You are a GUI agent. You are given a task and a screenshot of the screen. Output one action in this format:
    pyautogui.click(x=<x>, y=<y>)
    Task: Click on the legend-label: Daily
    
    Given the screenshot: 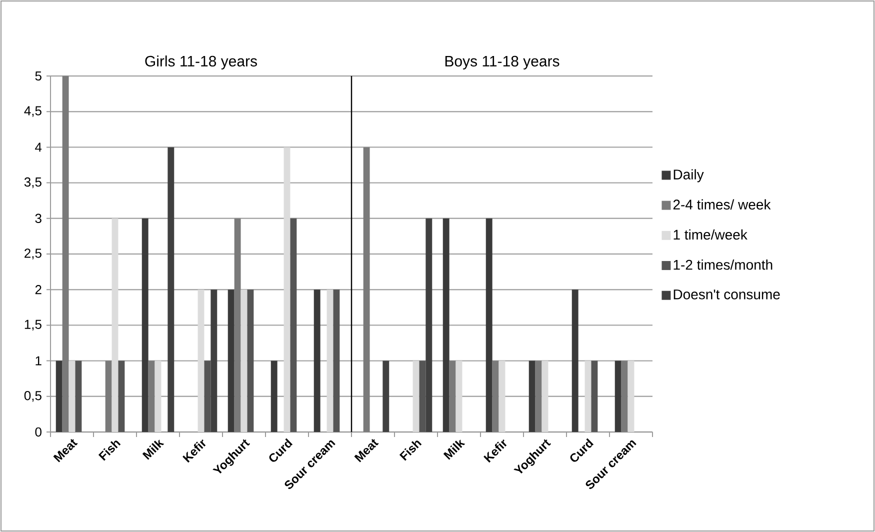 What is the action you would take?
    pyautogui.click(x=689, y=175)
    